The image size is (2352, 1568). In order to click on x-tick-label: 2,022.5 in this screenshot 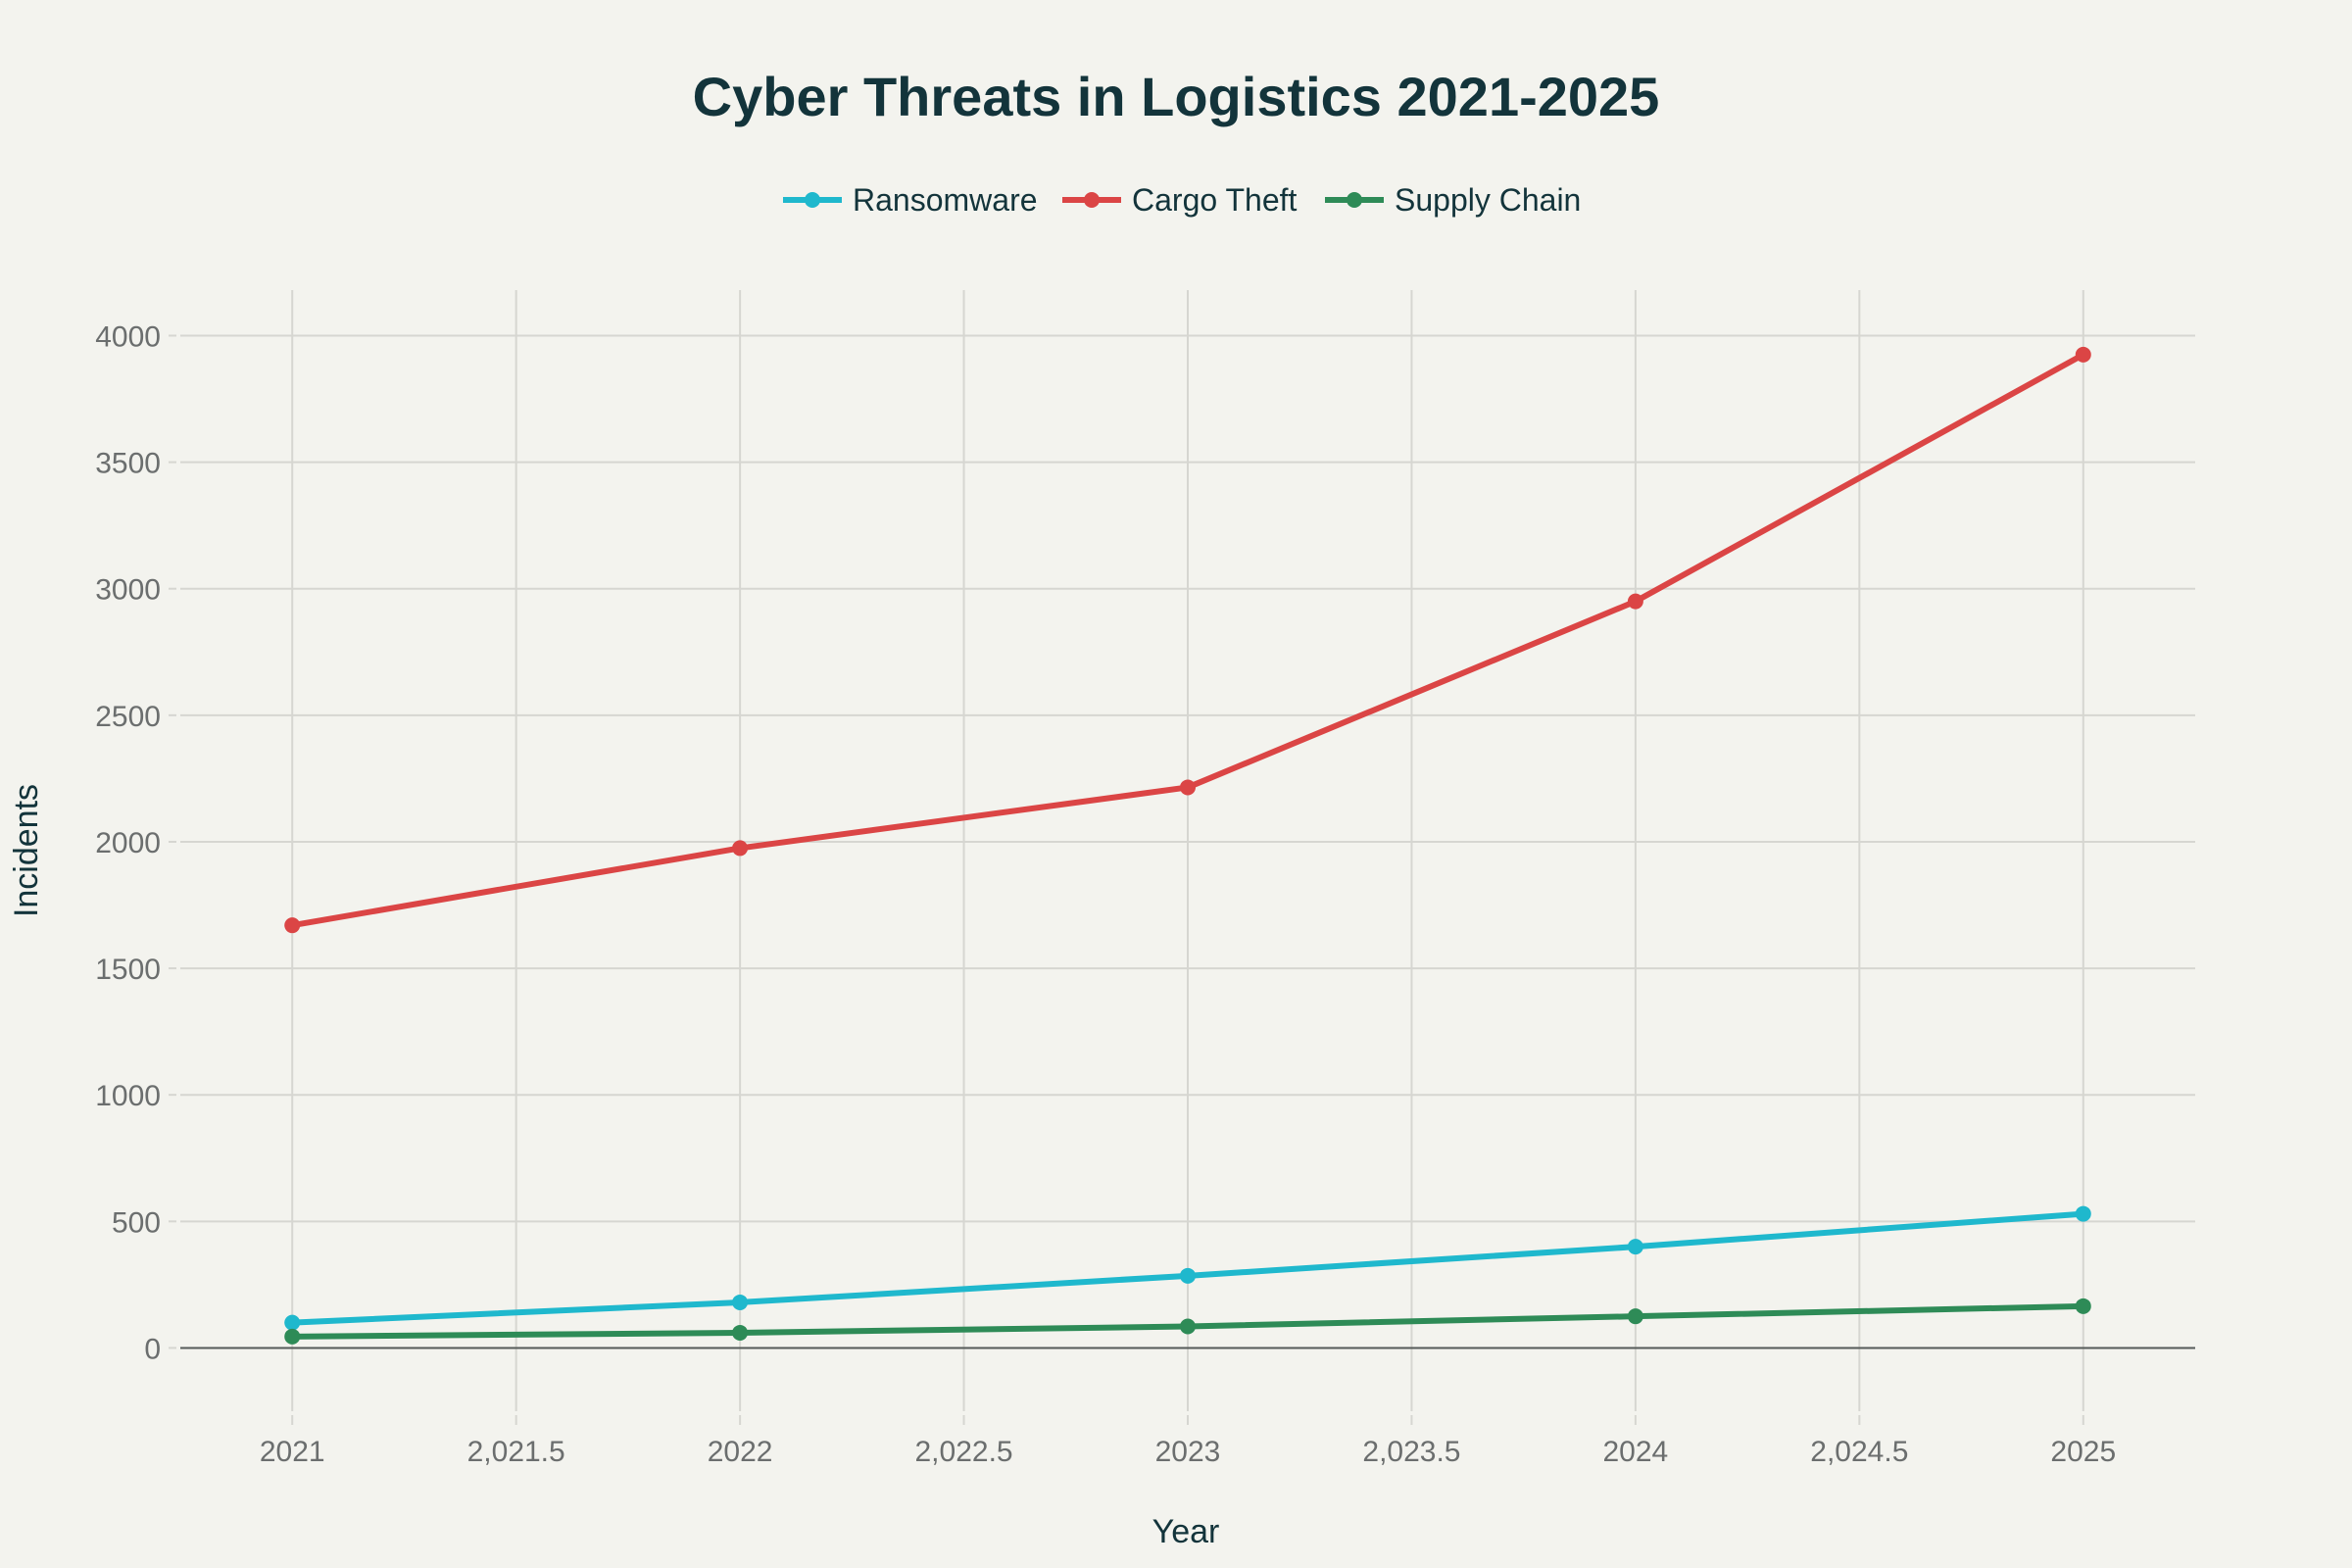, I will do `click(964, 1452)`.